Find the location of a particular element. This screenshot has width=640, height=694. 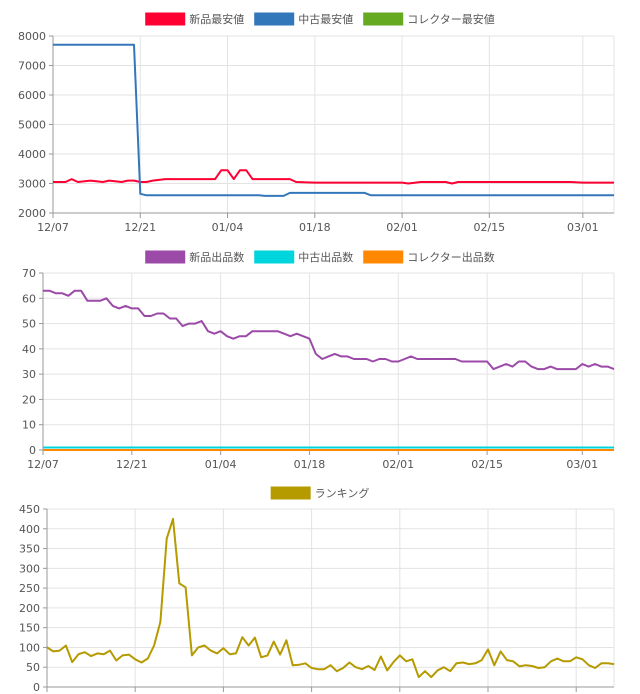

y-tick-label: 30 is located at coordinates (29, 374).